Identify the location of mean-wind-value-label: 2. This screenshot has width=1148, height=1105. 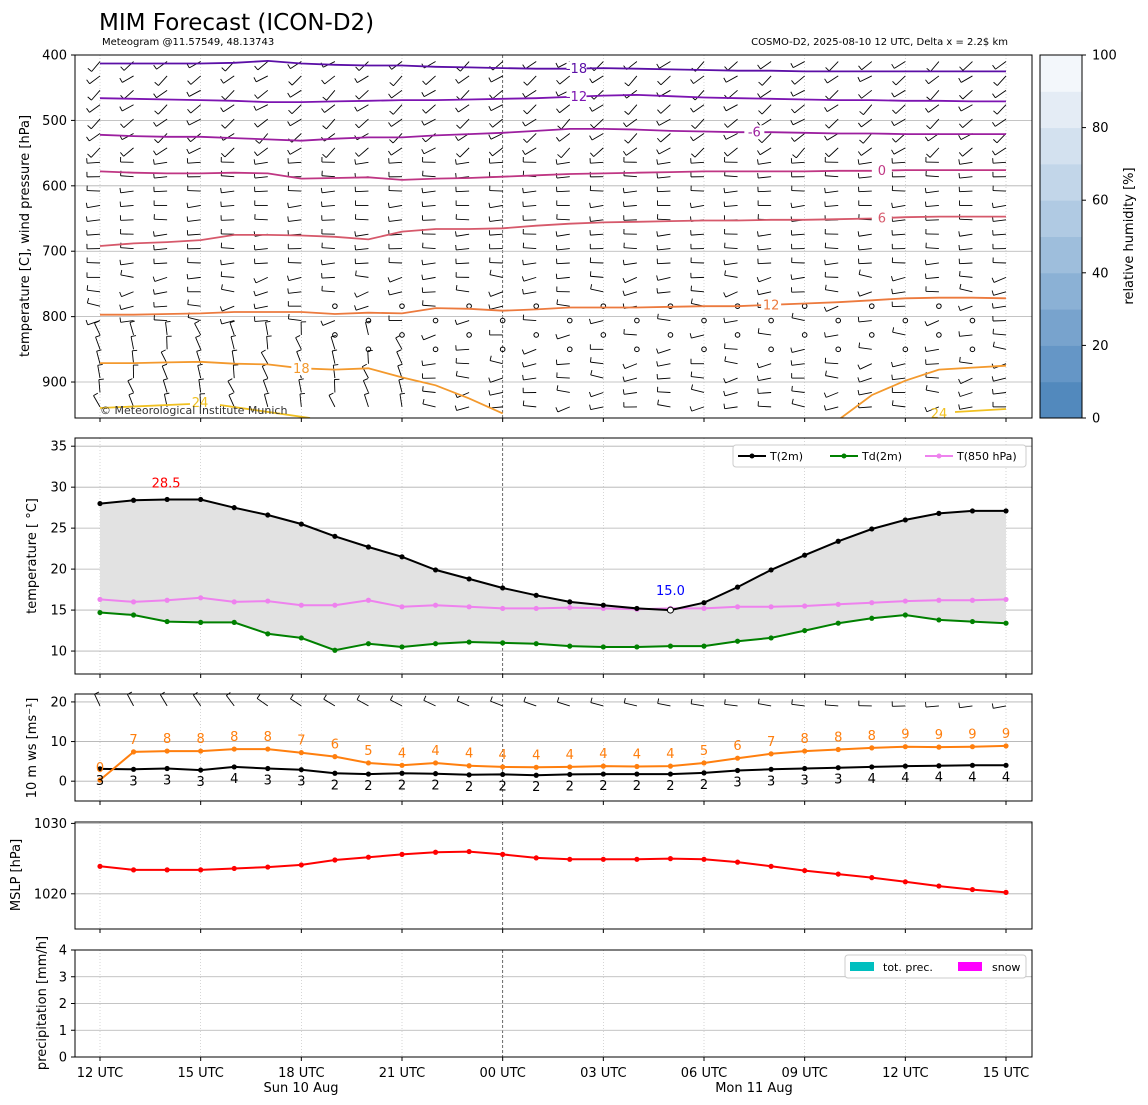
(603, 786).